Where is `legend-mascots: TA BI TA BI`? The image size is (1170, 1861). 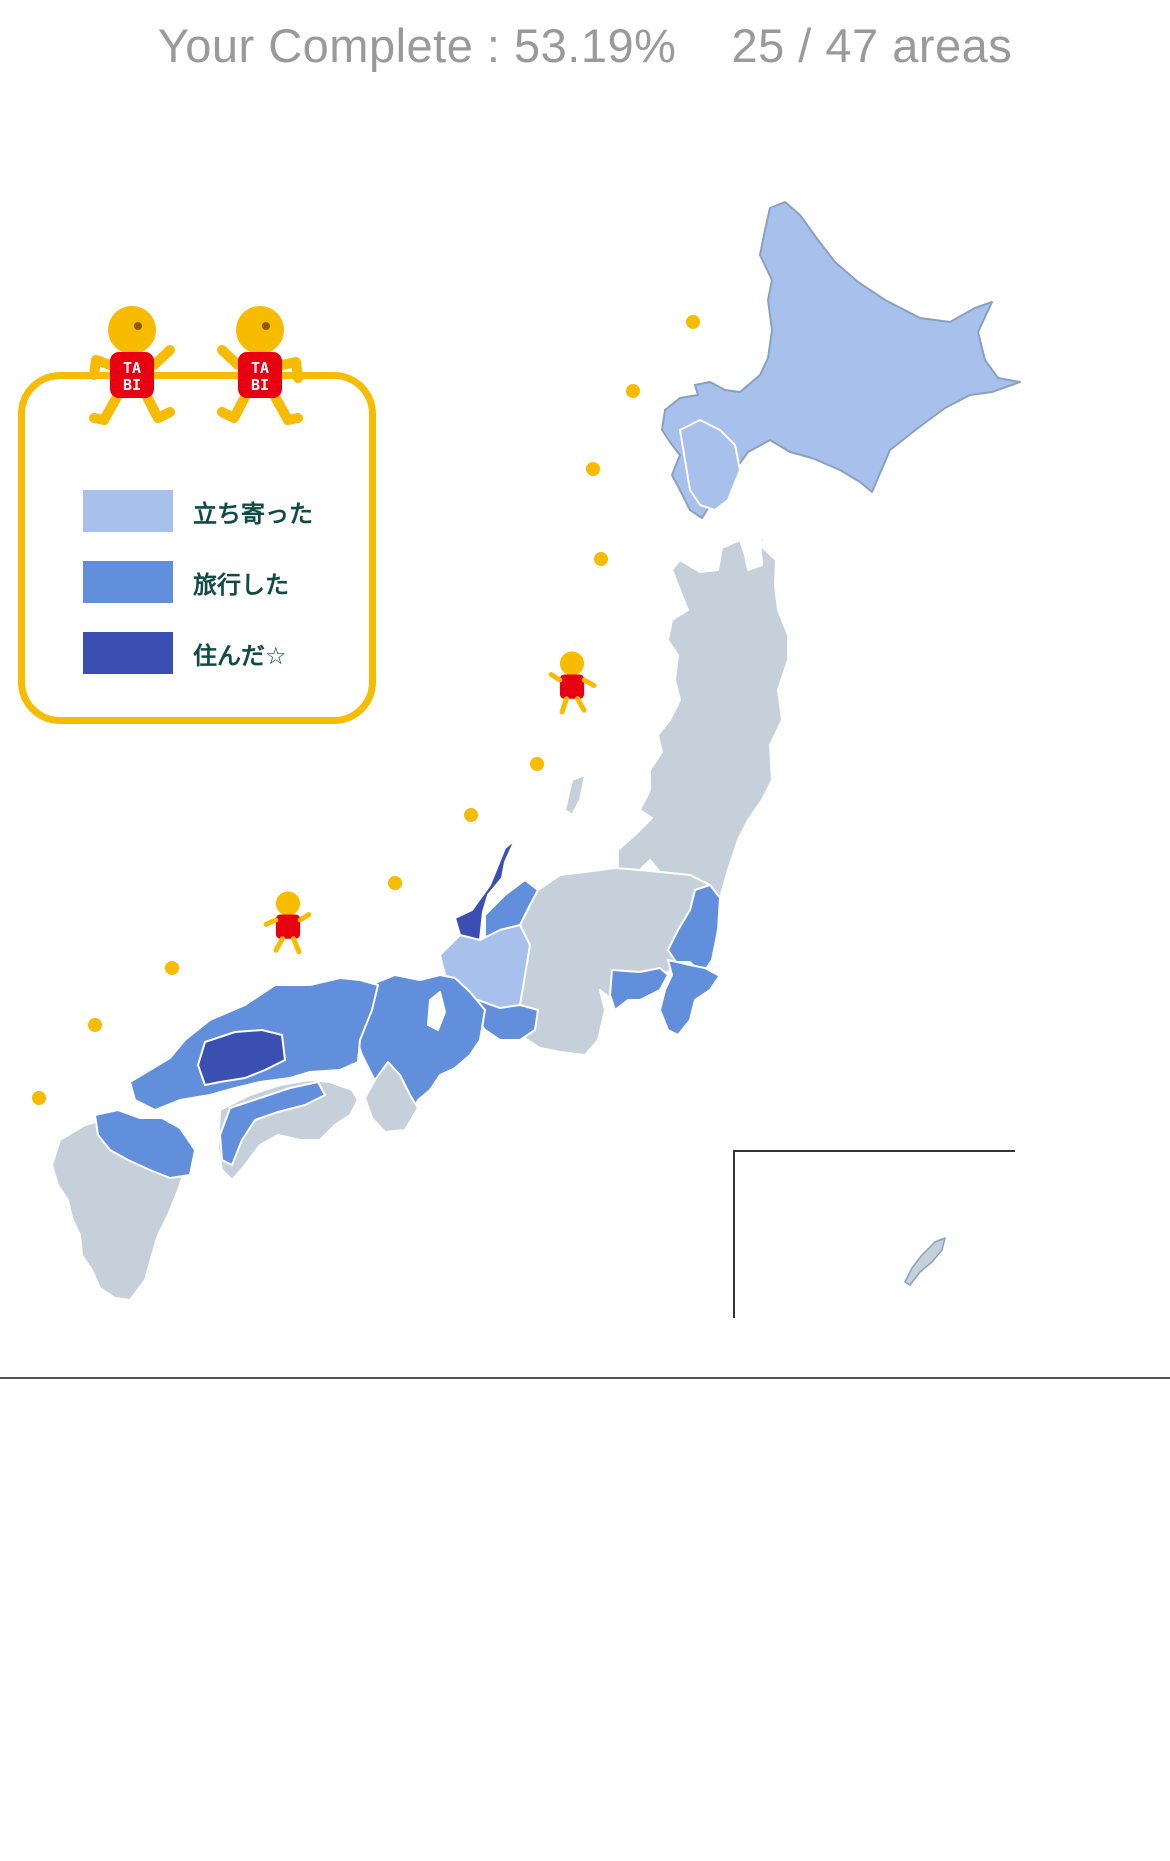 legend-mascots: TA BI TA BI is located at coordinates (196, 365).